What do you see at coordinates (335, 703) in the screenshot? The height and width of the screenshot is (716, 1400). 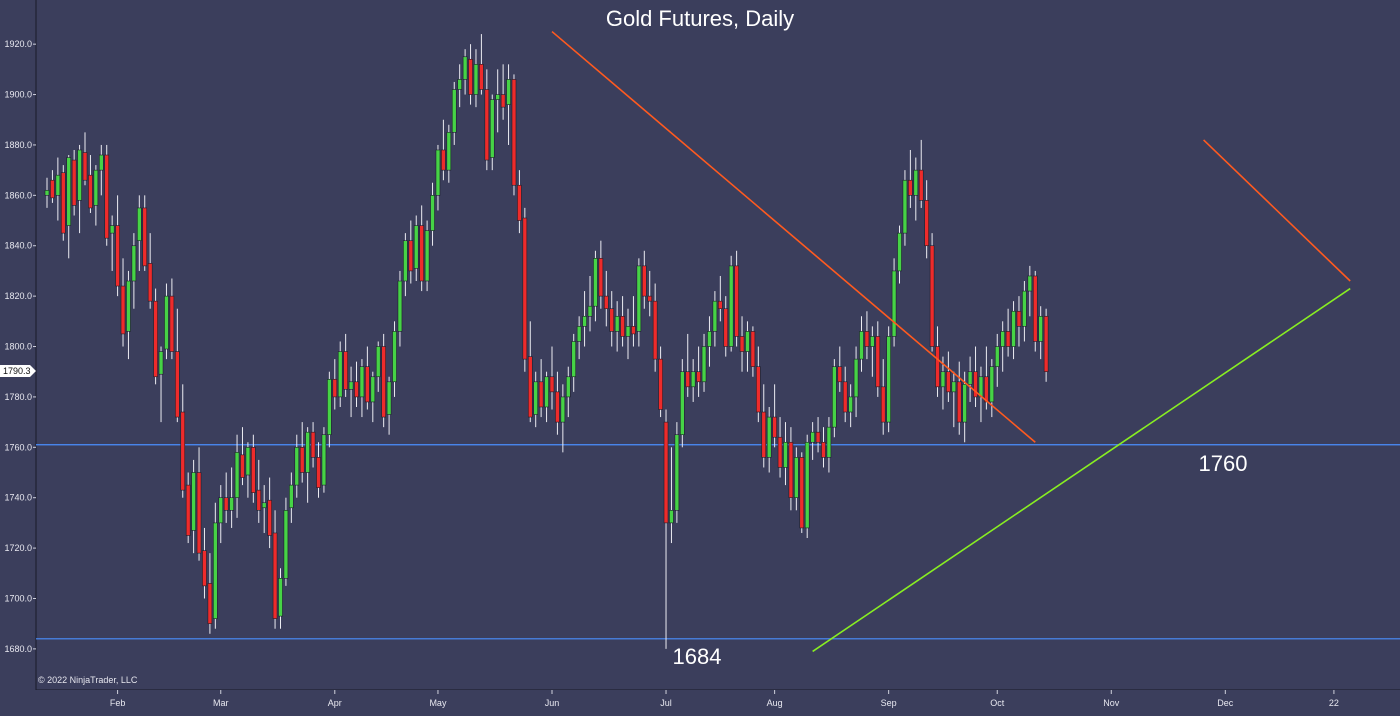 I see `x-tick-label: Apr` at bounding box center [335, 703].